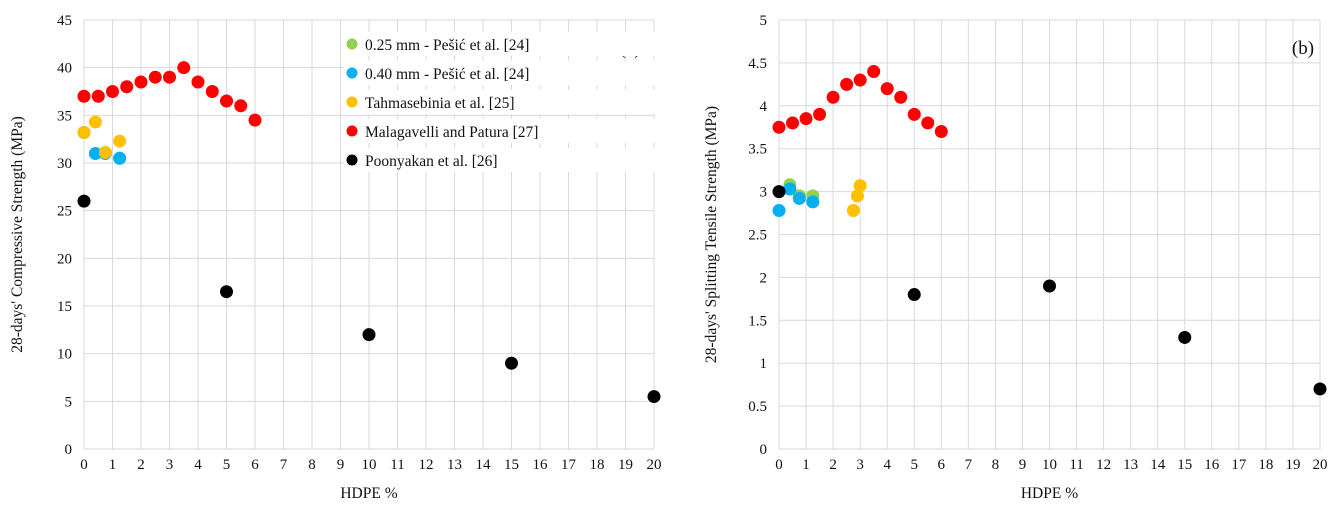 This screenshot has width=1344, height=520. What do you see at coordinates (1049, 465) in the screenshot?
I see `x-tick-label: 10` at bounding box center [1049, 465].